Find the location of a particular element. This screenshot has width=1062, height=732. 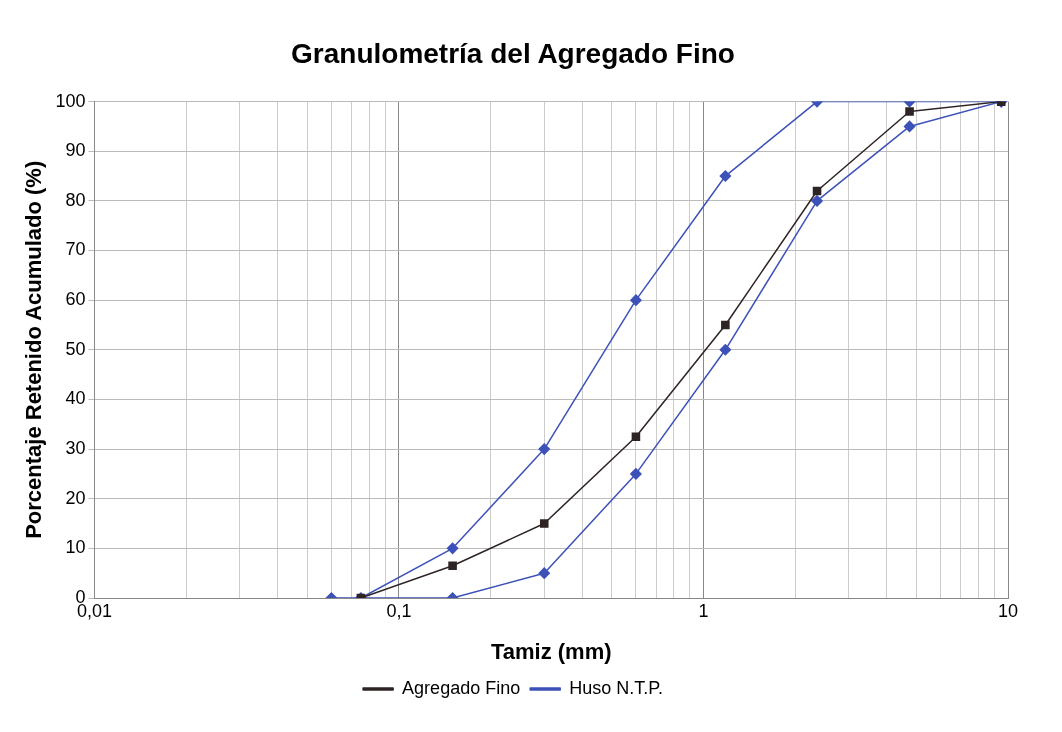

legend-label: Agregado Fino is located at coordinates (461, 687).